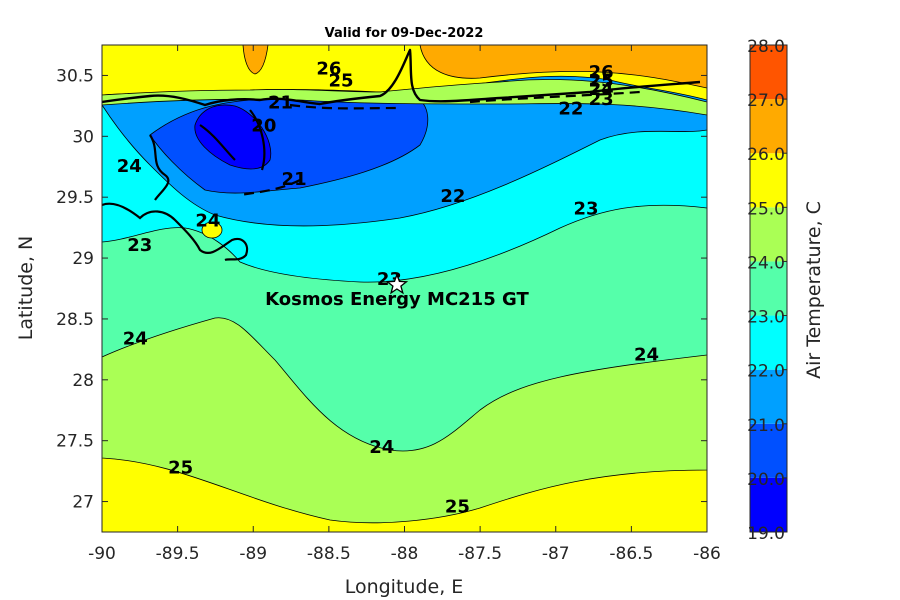 This screenshot has height=600, width=900. What do you see at coordinates (814, 290) in the screenshot?
I see `colorbar-title: Air Temperature, C` at bounding box center [814, 290].